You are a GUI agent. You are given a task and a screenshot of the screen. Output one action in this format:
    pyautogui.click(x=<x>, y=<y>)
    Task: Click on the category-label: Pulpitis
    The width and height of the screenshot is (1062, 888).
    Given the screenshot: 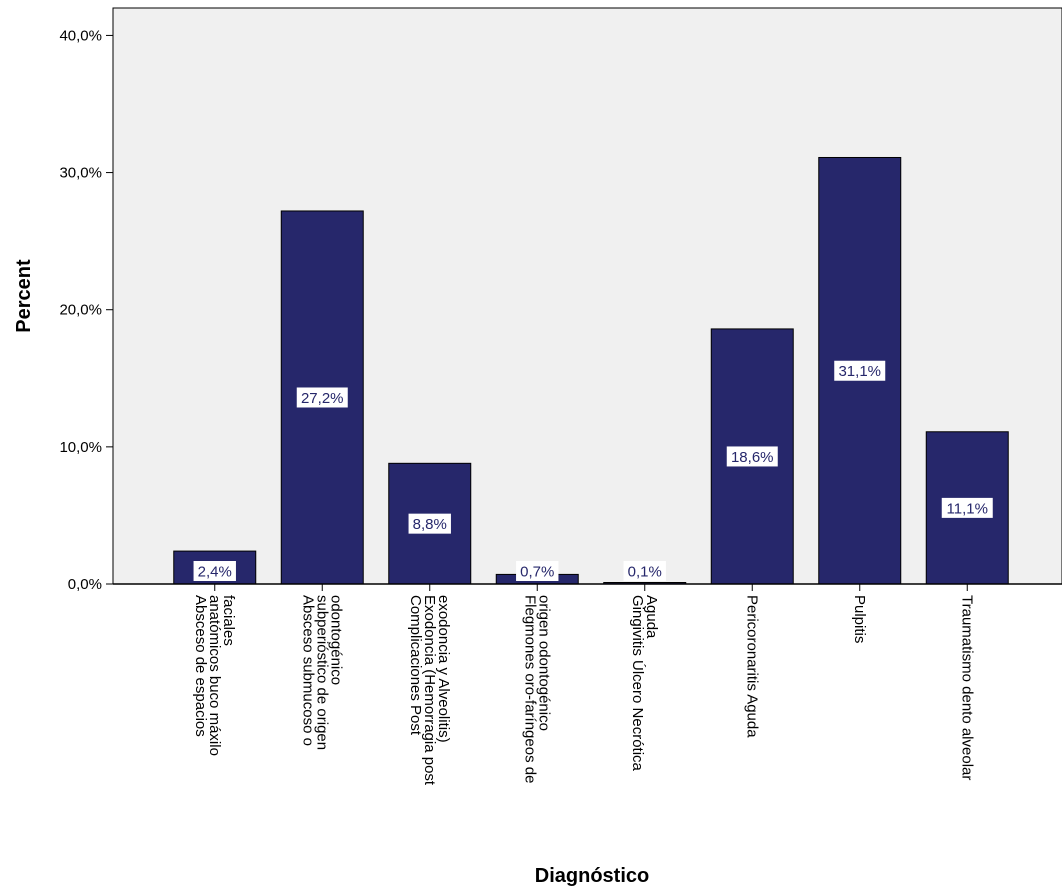 What is the action you would take?
    pyautogui.click(x=859, y=619)
    